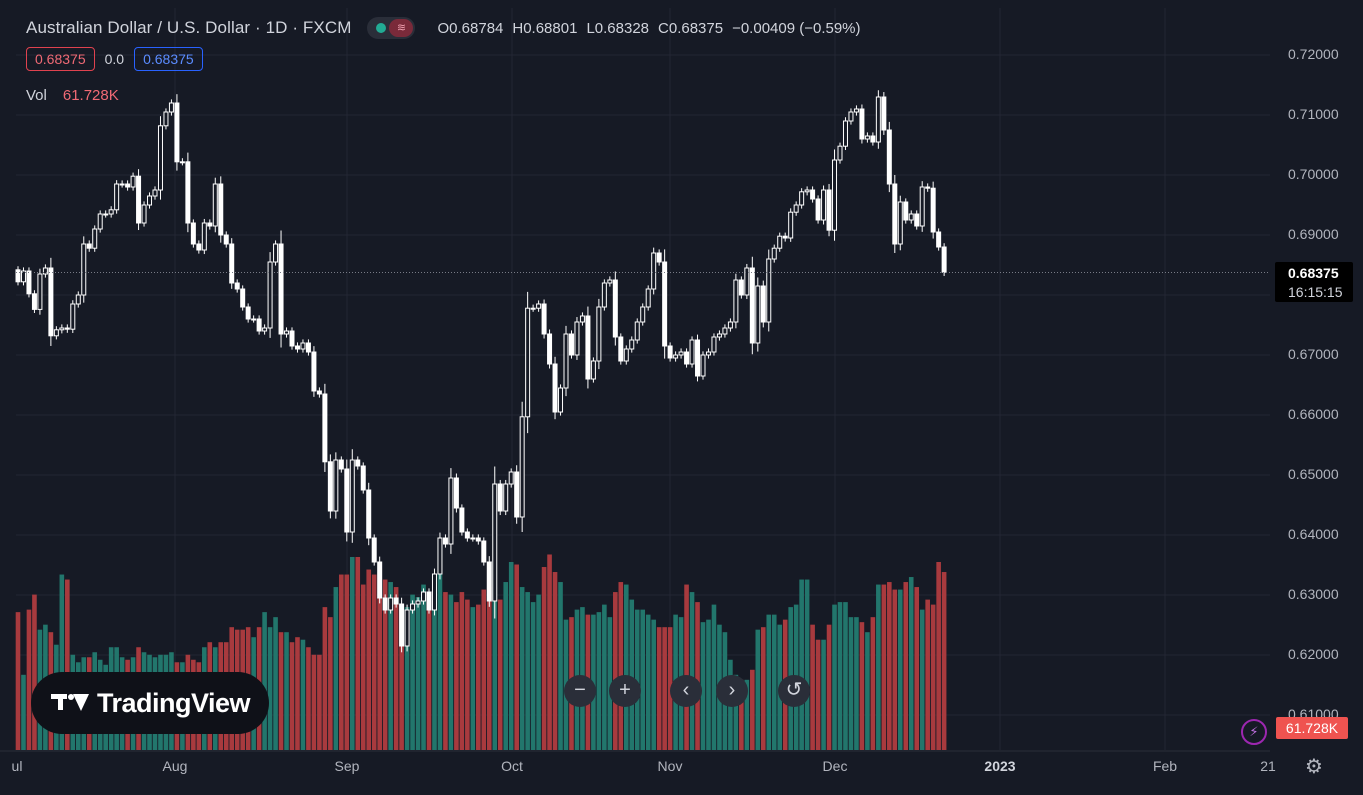 The width and height of the screenshot is (1363, 795). Describe the element at coordinates (1314, 767) in the screenshot. I see `gear-icon: ⚙` at that location.